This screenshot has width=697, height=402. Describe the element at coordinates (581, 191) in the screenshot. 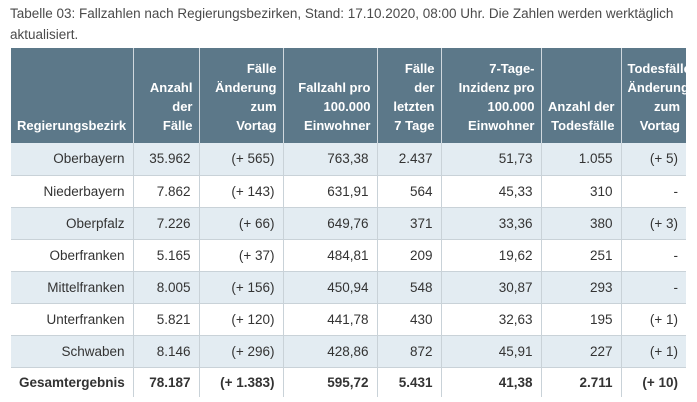

I see `deaths-cell: 310` at that location.